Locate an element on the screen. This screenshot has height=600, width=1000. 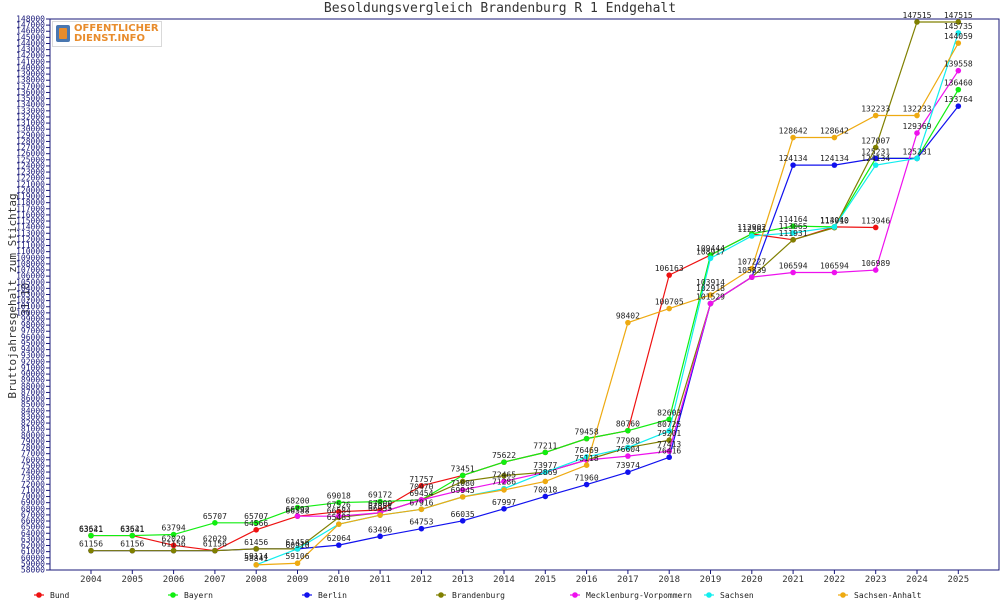
y-tick-label: 87000 is located at coordinates (33, 392).